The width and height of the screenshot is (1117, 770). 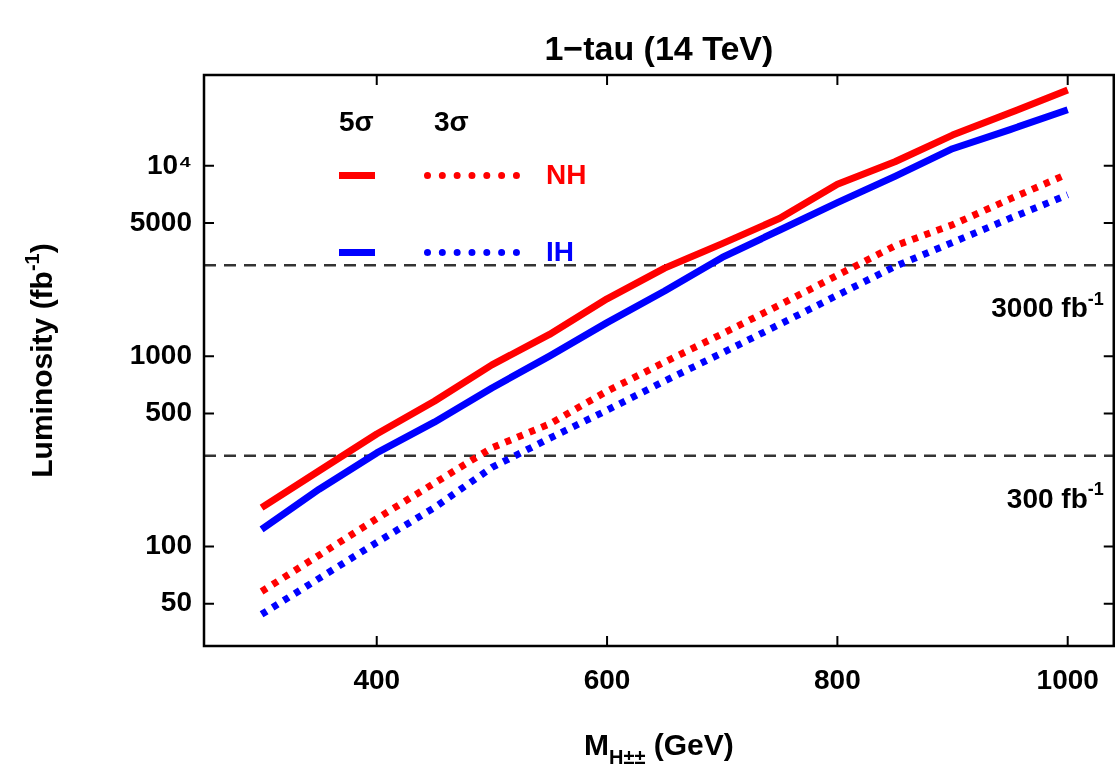 I want to click on legend-label: NH, so click(x=566, y=174).